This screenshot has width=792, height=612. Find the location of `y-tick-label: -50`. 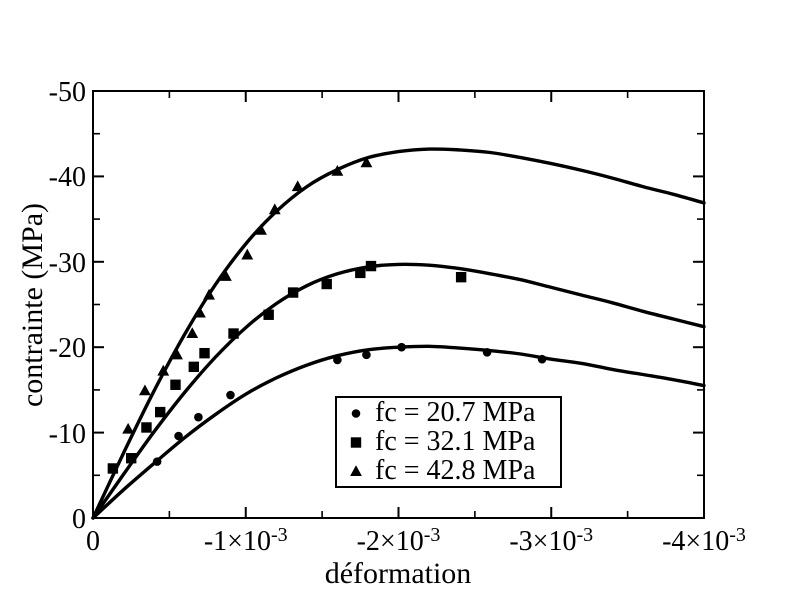

y-tick-label: -50 is located at coordinates (67, 92).